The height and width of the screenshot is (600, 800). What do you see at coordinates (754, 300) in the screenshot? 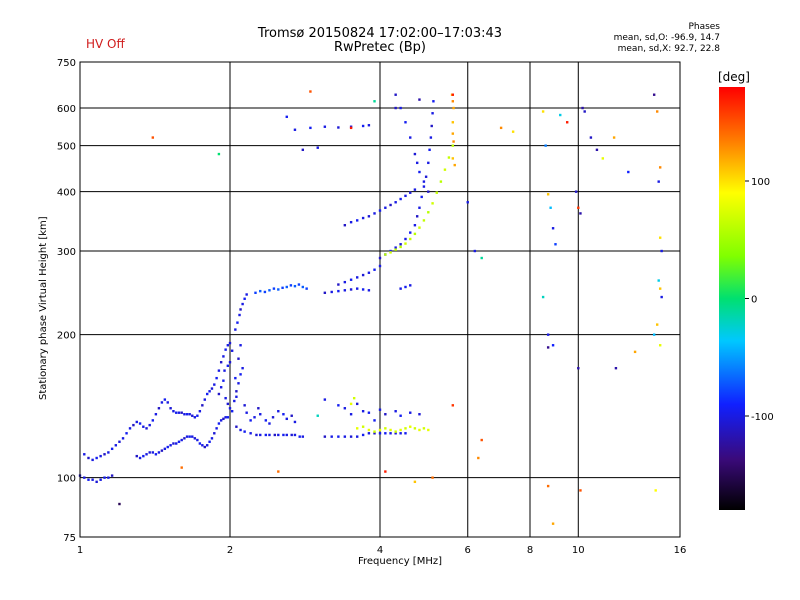
I see `colorbar-tick-label: 0` at bounding box center [754, 300].